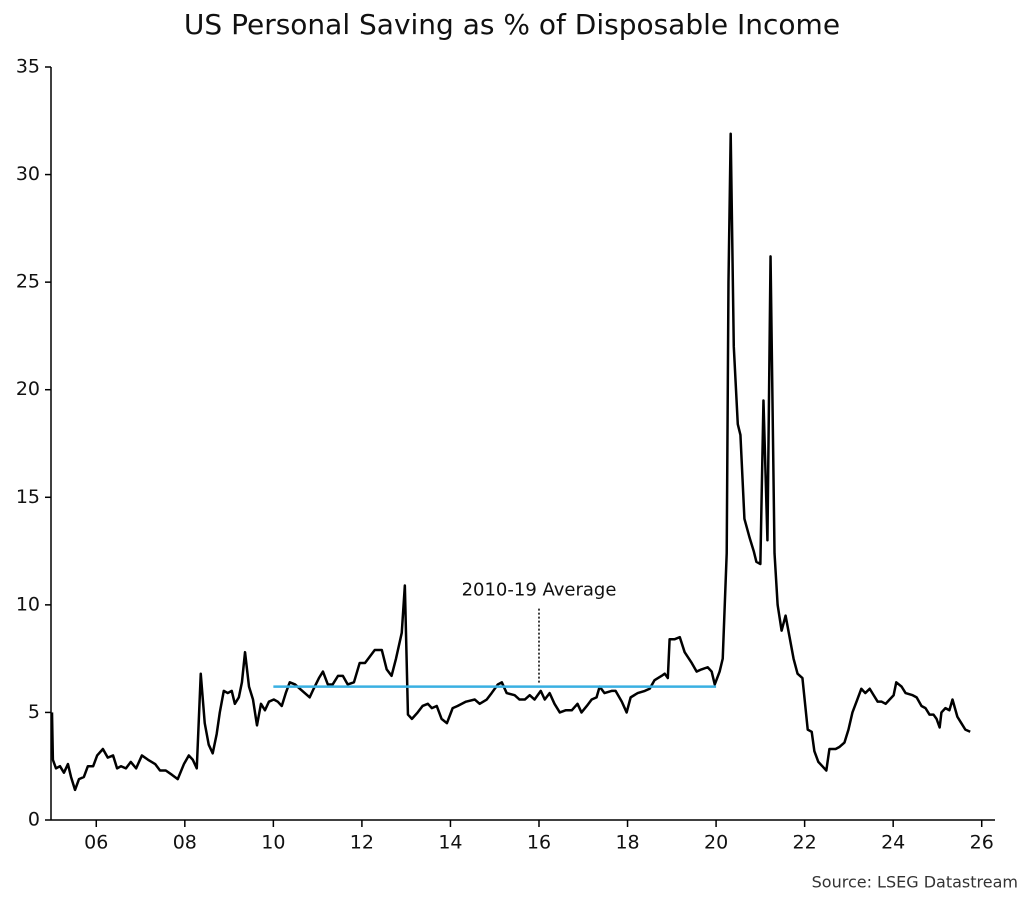 Image resolution: width=1024 pixels, height=901 pixels. I want to click on y-tick-label: 25, so click(28, 282).